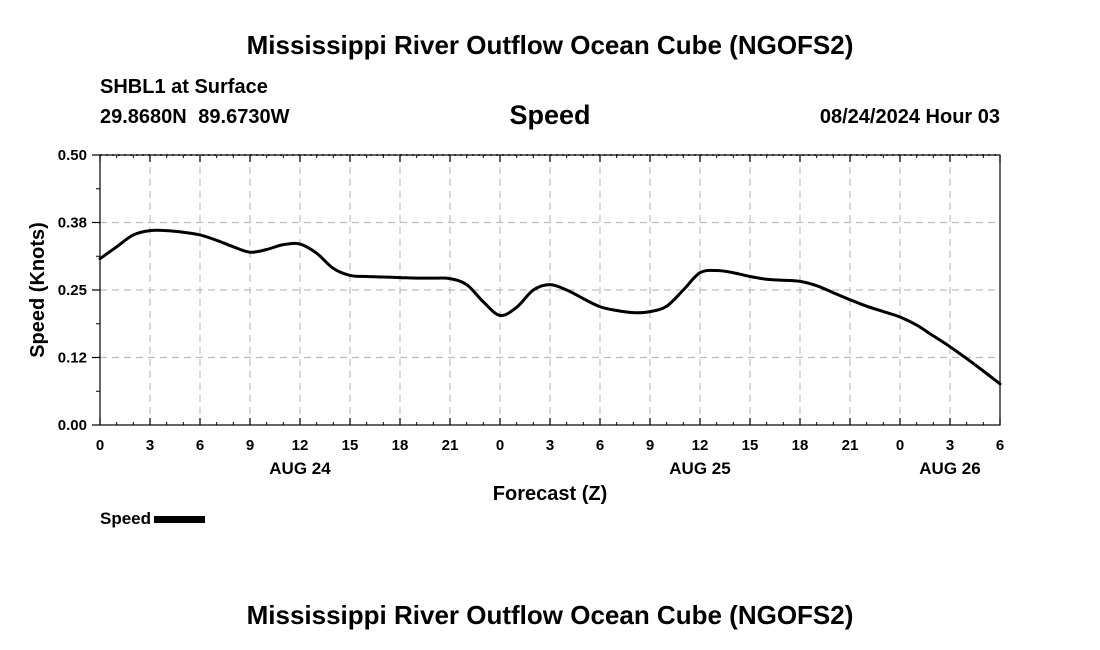 Image resolution: width=1100 pixels, height=650 pixels. I want to click on y-tick-label: 0.38, so click(72, 223).